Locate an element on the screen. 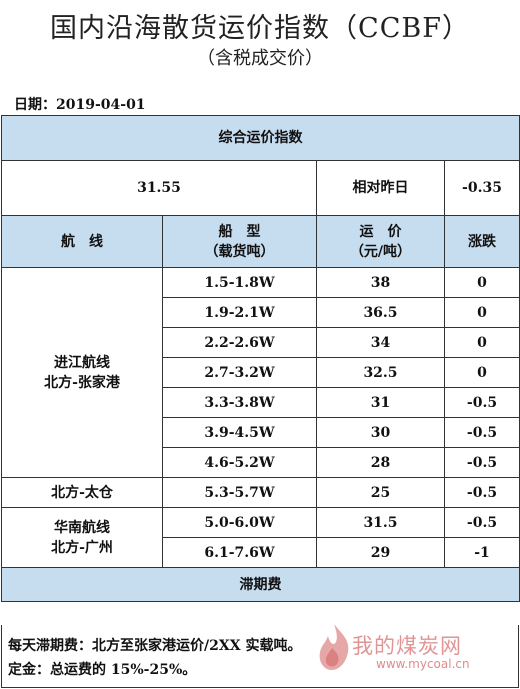 The image size is (520, 689). demurrage-heading: 滞期费 is located at coordinates (260, 584).